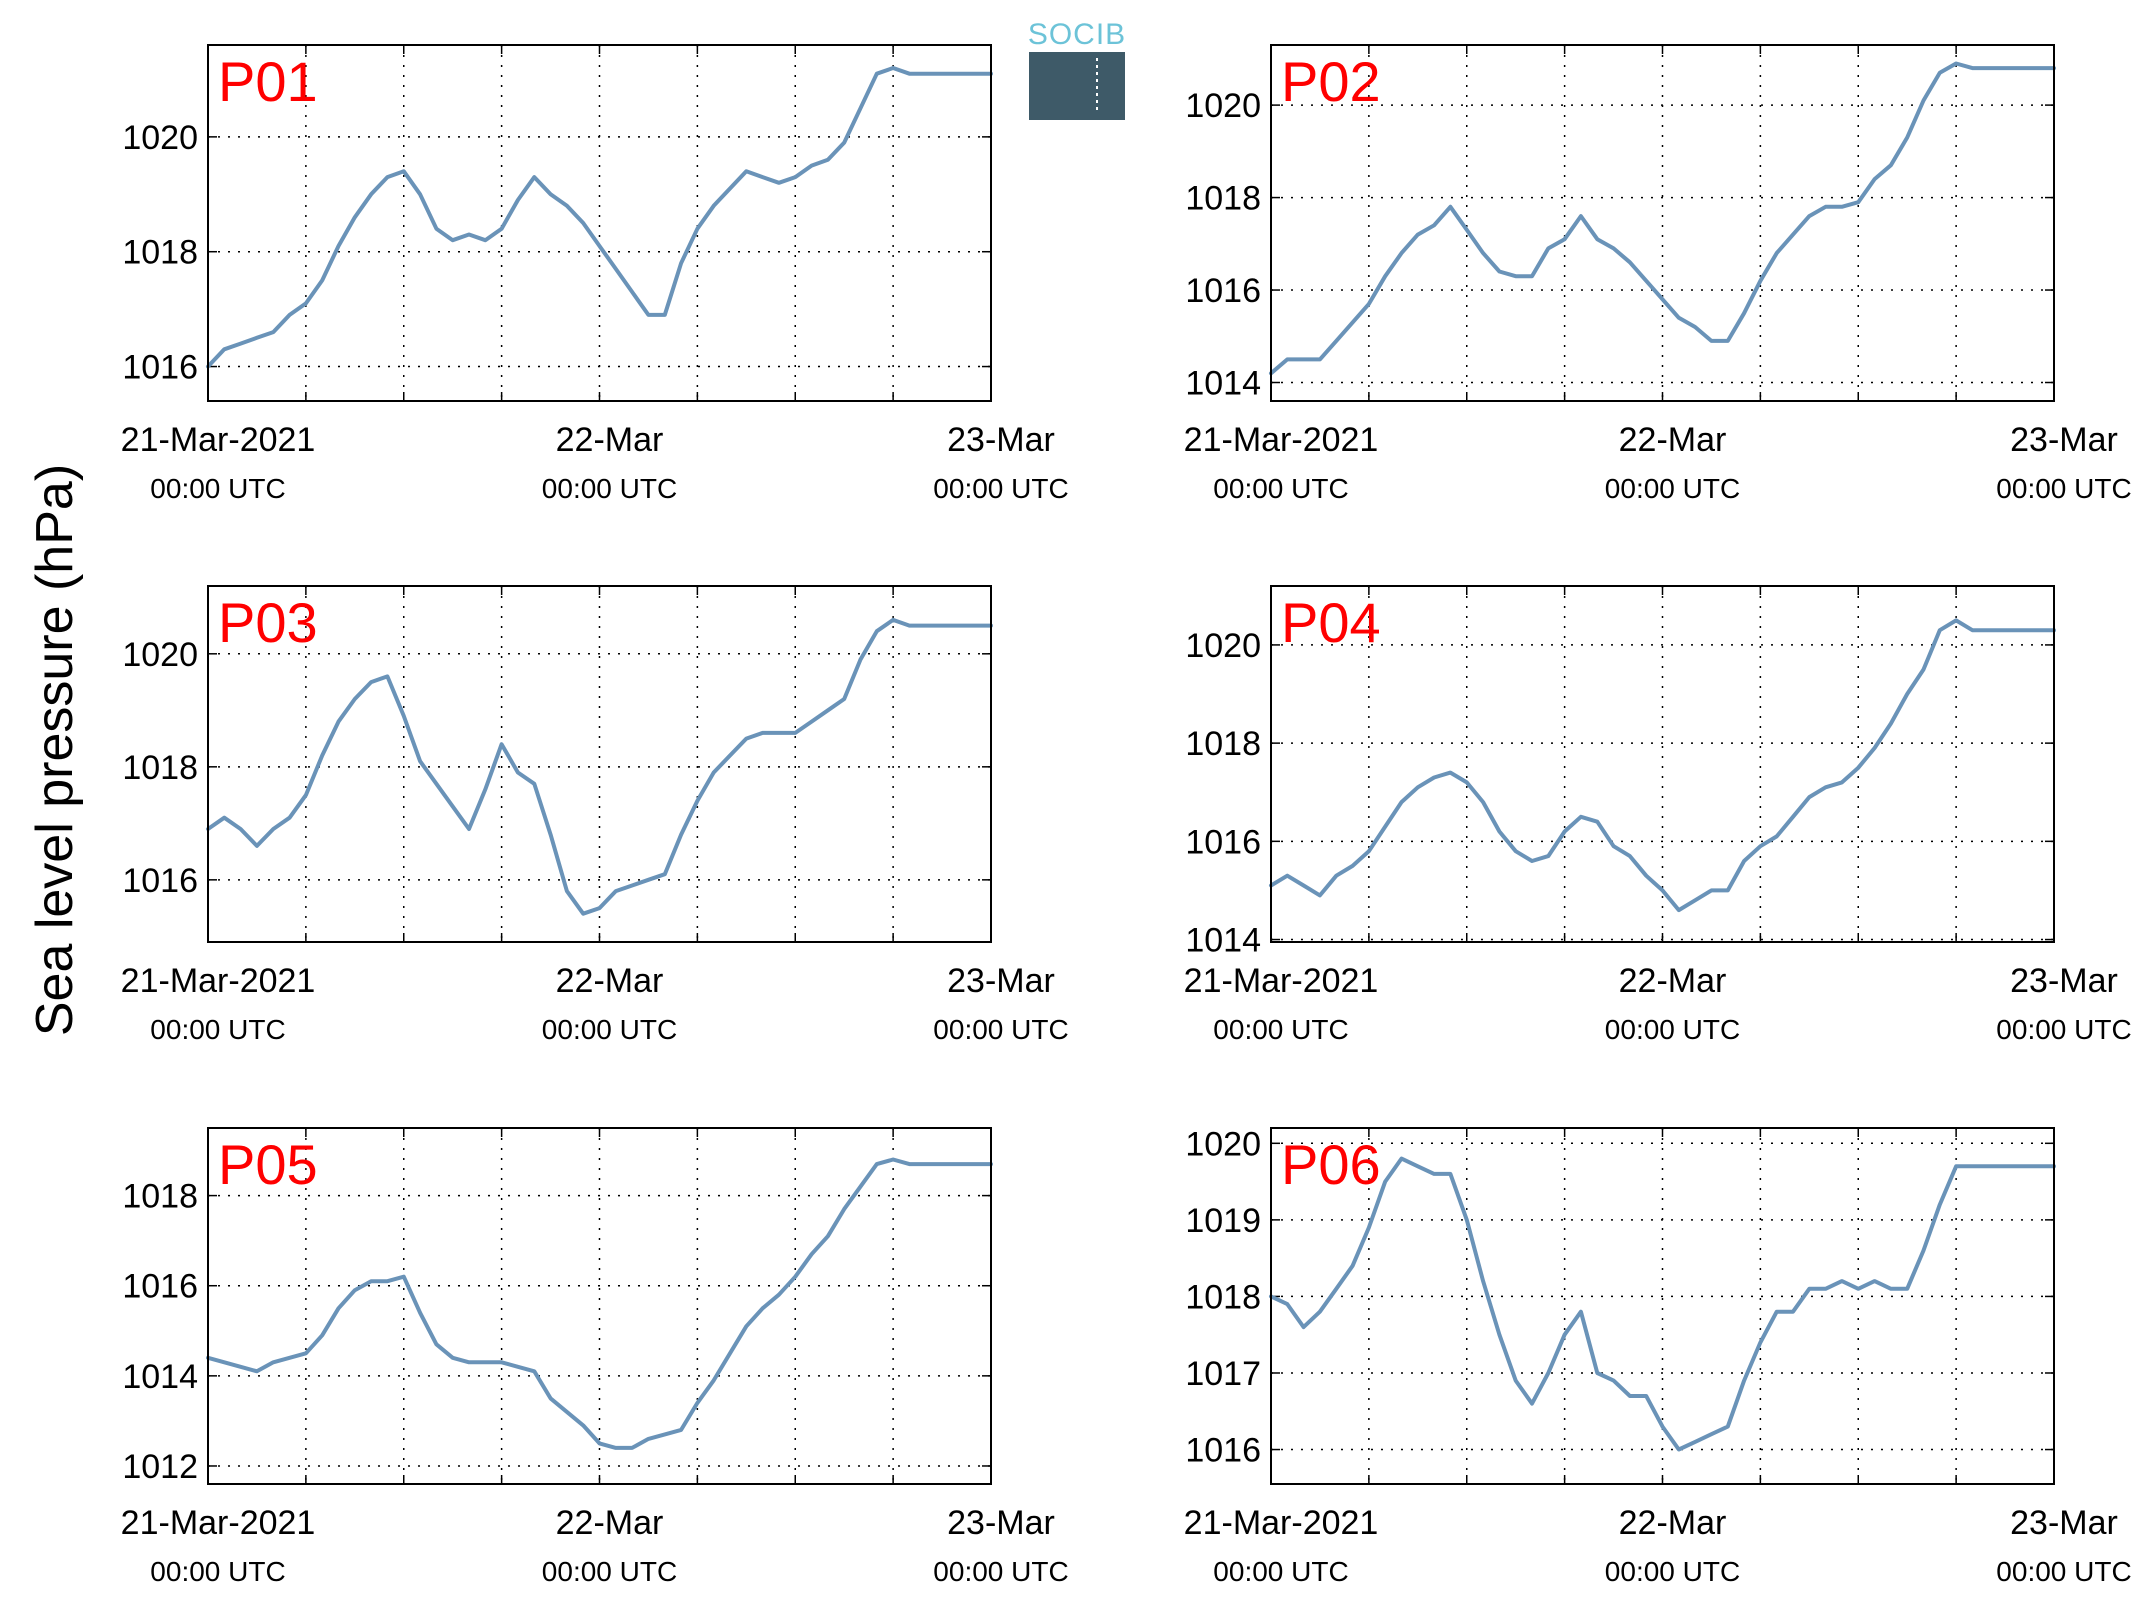  What do you see at coordinates (1331, 81) in the screenshot?
I see `panel-label: P02` at bounding box center [1331, 81].